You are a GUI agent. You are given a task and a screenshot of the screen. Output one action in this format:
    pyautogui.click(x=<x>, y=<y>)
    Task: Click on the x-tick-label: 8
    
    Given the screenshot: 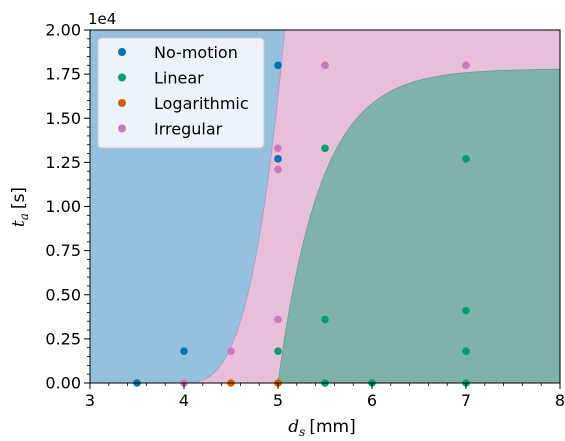 What is the action you would take?
    pyautogui.click(x=560, y=400)
    